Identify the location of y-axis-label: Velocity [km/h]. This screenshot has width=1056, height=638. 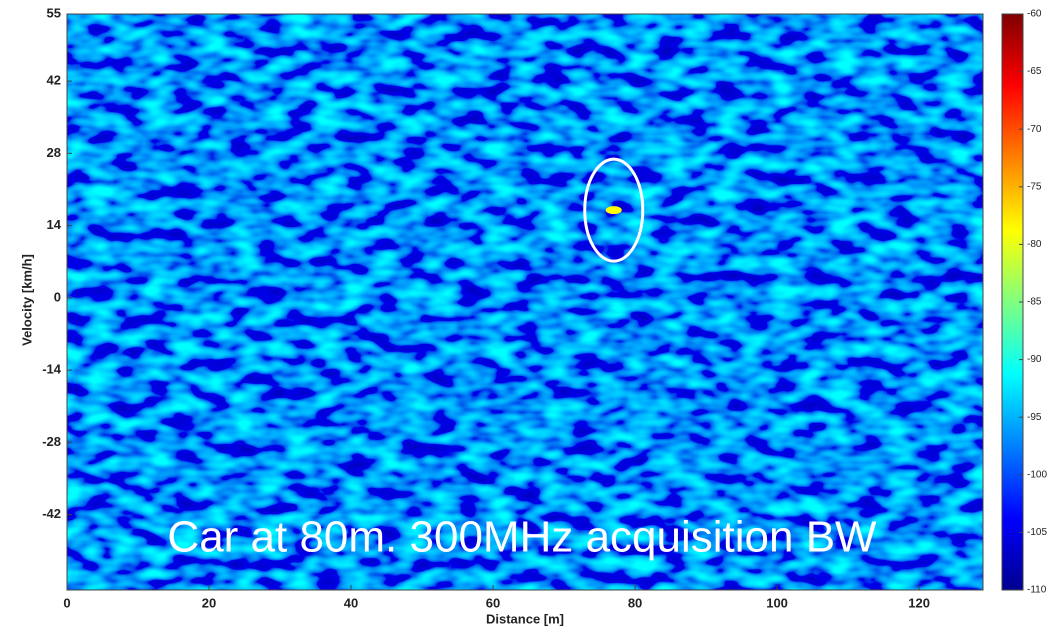
(26, 300).